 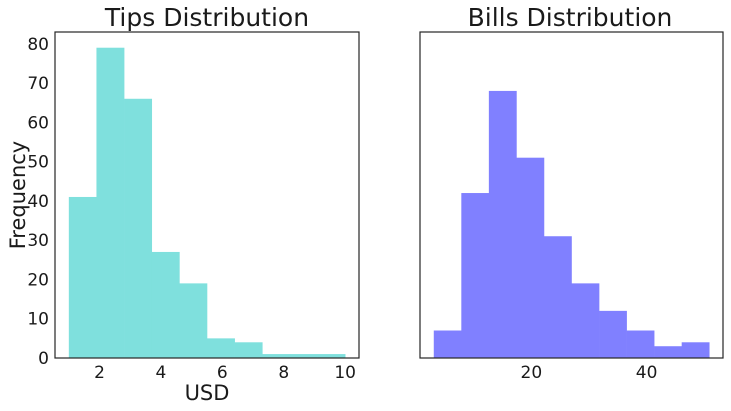 I want to click on tips-y-tick-label: 70, so click(x=38, y=84).